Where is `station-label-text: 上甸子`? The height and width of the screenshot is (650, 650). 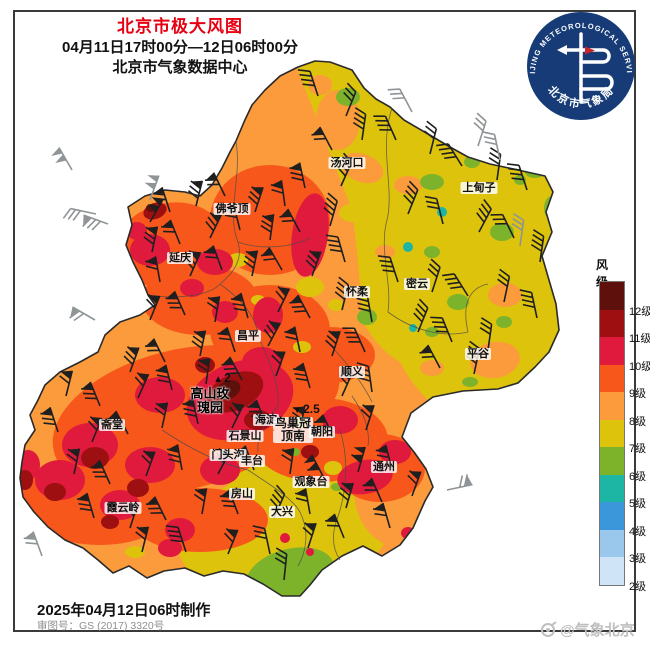 station-label-text: 上甸子 is located at coordinates (479, 188).